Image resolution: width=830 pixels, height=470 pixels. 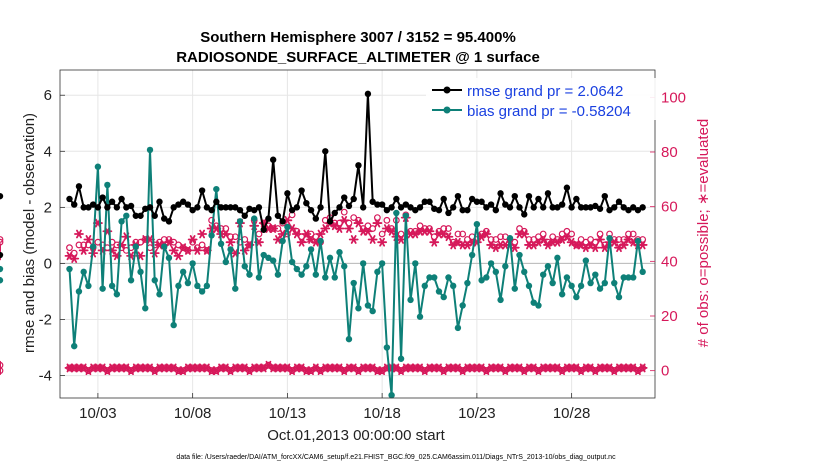 What do you see at coordinates (48, 207) in the screenshot?
I see `y-tick-label: 2` at bounding box center [48, 207].